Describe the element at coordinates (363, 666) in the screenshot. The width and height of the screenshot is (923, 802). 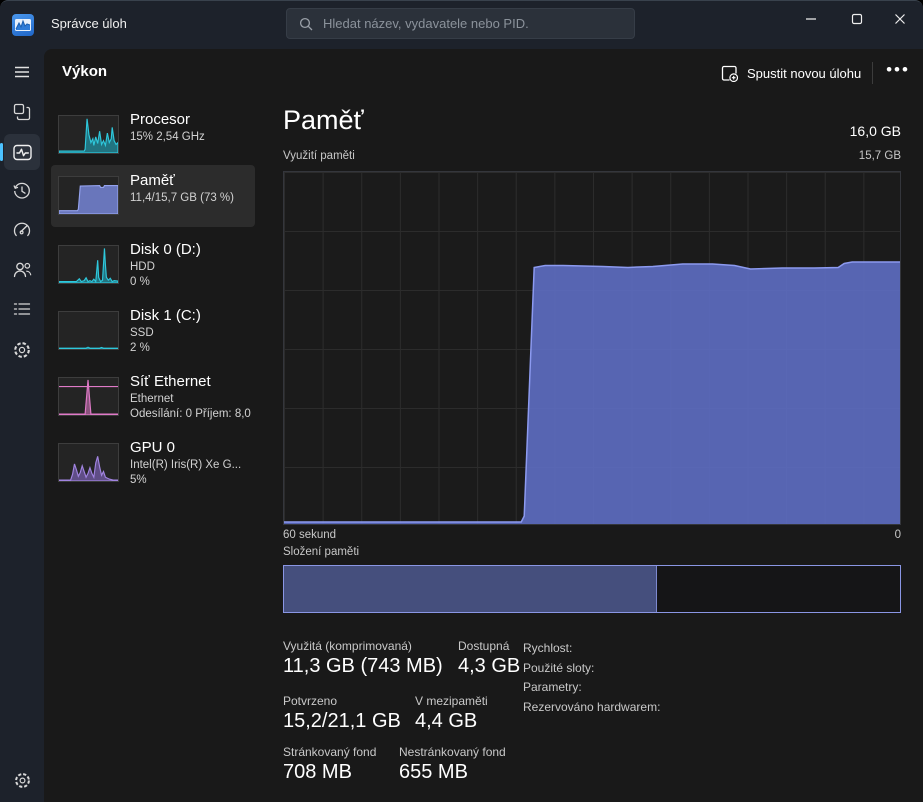
I see `stat-value: 11,3 GB (743 MB)` at that location.